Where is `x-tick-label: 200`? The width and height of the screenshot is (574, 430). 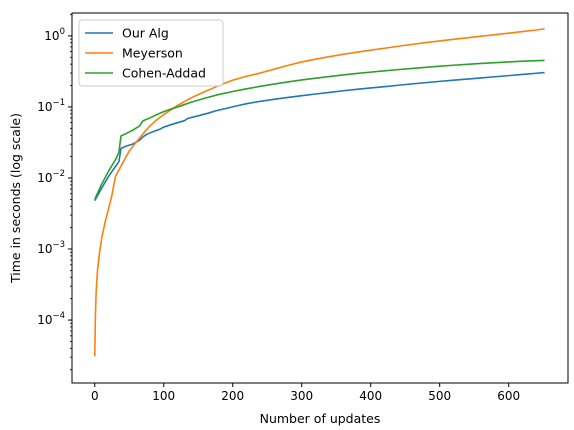
x-tick-label: 200 is located at coordinates (232, 396).